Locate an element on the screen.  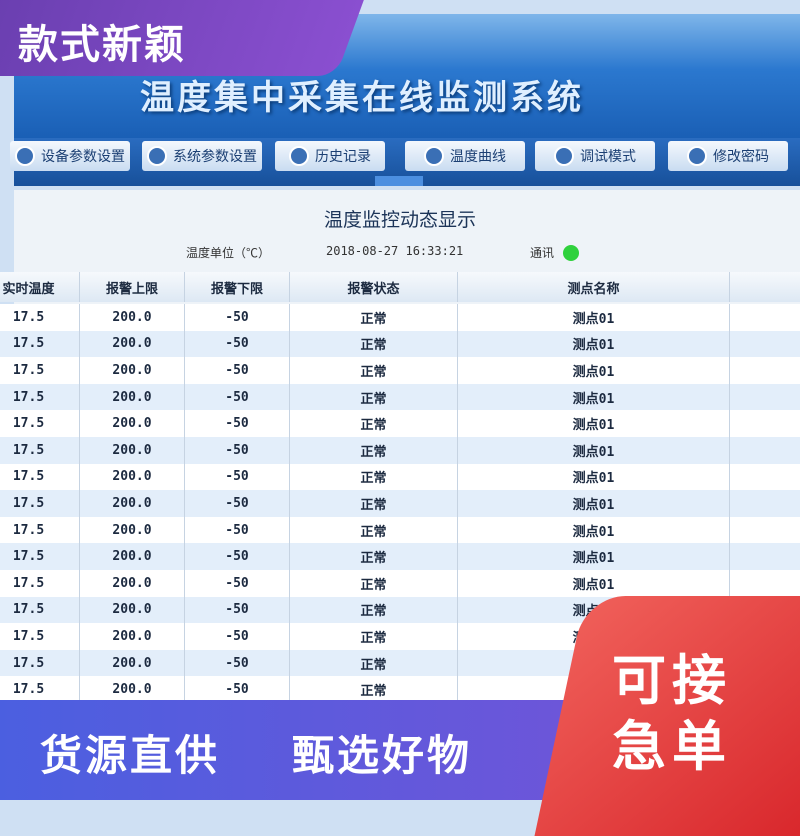
nav-label: 调试模式 is located at coordinates (608, 157).